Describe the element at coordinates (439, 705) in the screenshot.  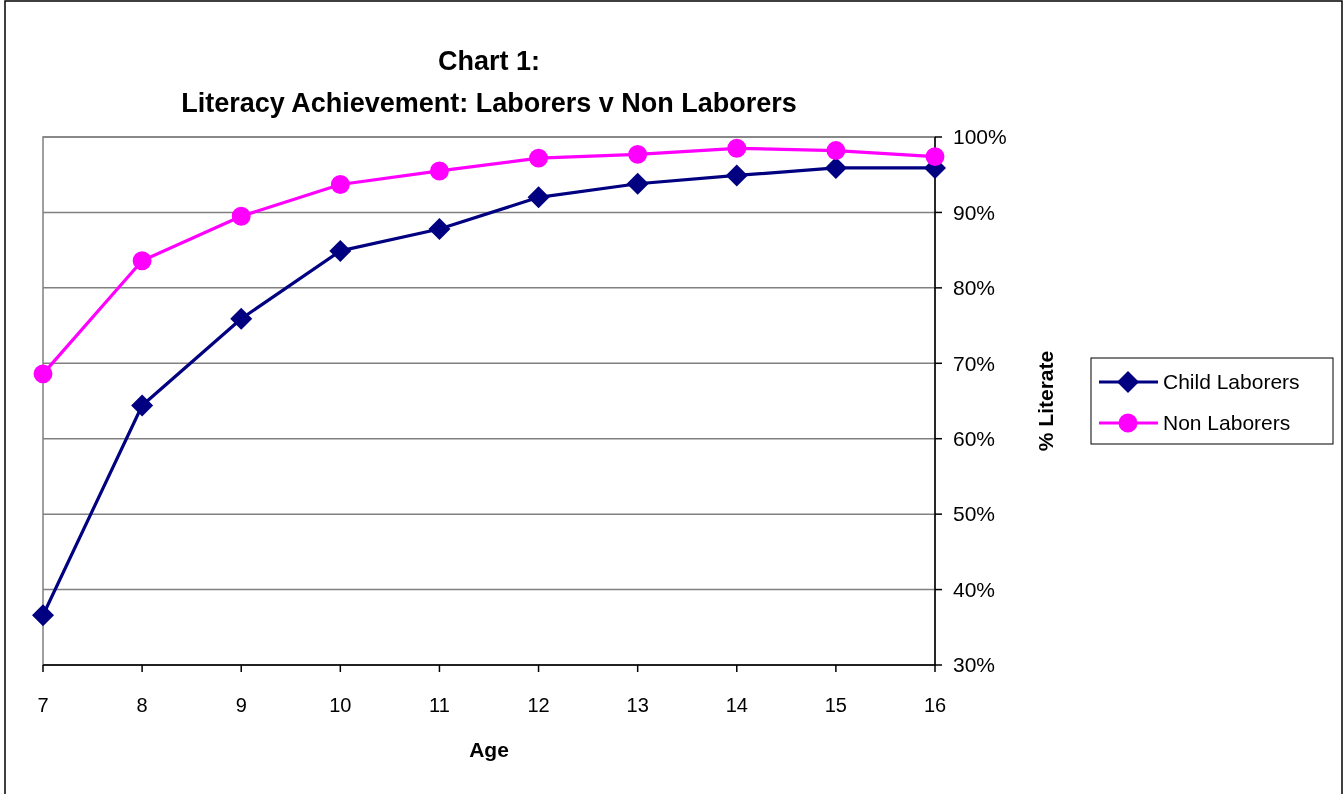
I see `x-tick-label: 11` at that location.